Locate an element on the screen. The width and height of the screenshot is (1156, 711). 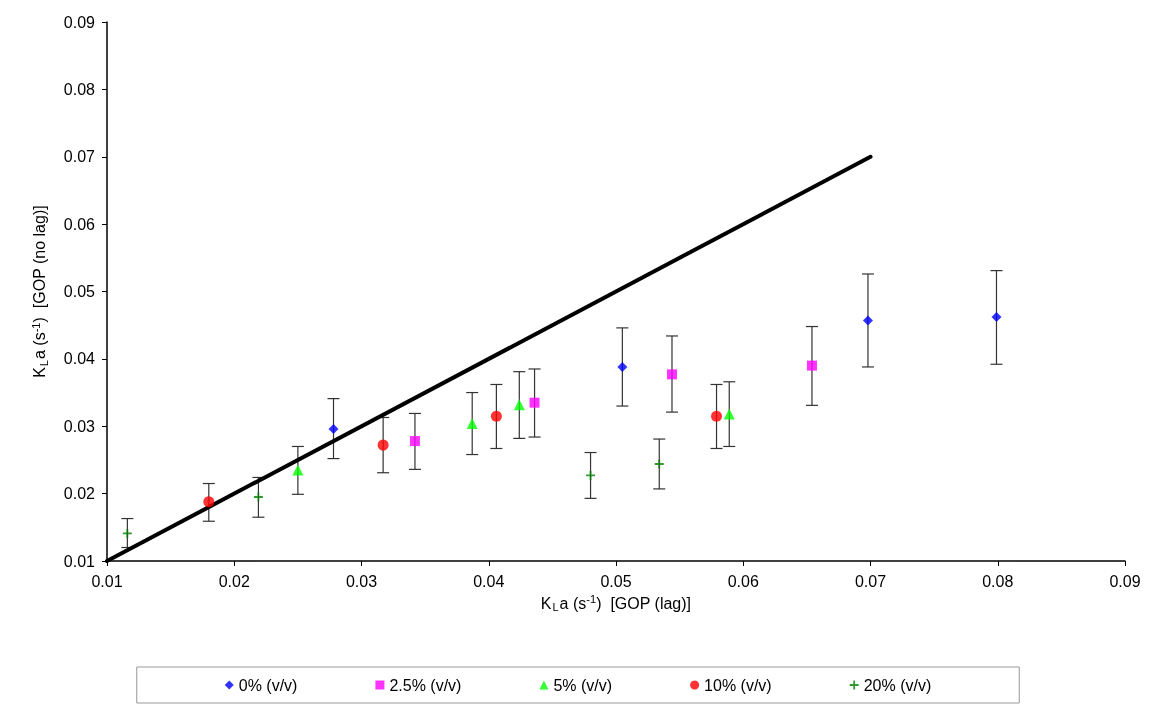
y-tick-label: 0.01 is located at coordinates (79, 561).